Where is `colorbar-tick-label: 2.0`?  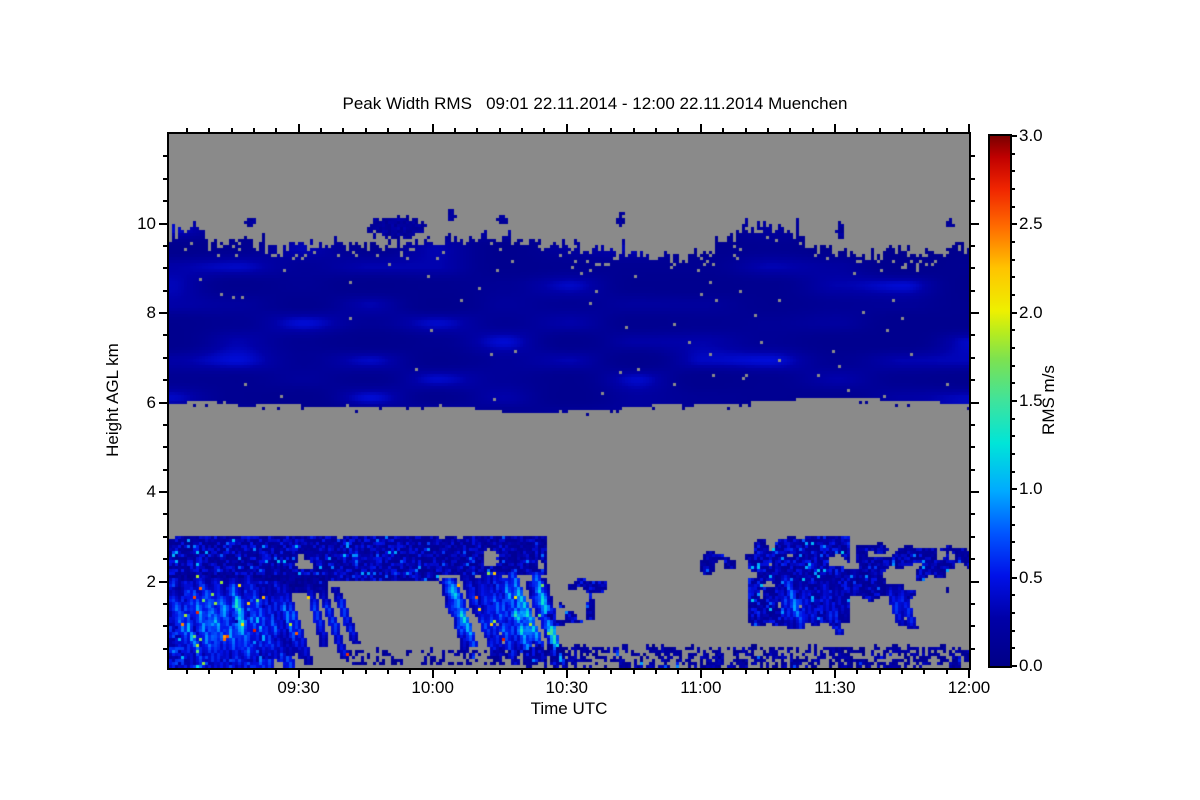
colorbar-tick-label: 2.0 is located at coordinates (1031, 312).